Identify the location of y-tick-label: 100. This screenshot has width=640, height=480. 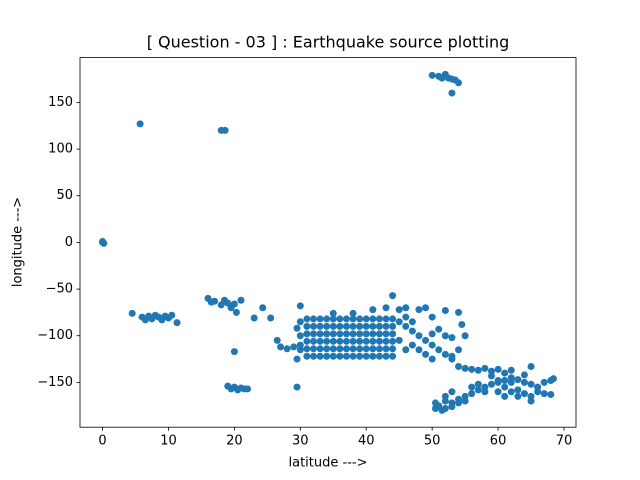
(60, 149).